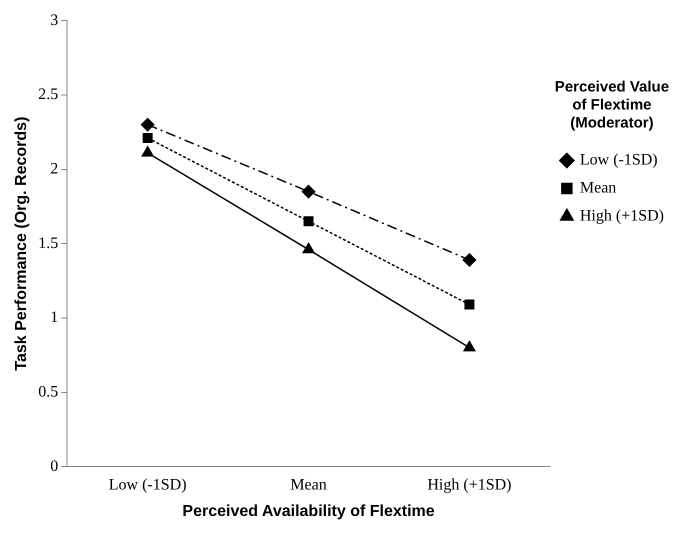  Describe the element at coordinates (598, 188) in the screenshot. I see `legend-label: Mean` at that location.